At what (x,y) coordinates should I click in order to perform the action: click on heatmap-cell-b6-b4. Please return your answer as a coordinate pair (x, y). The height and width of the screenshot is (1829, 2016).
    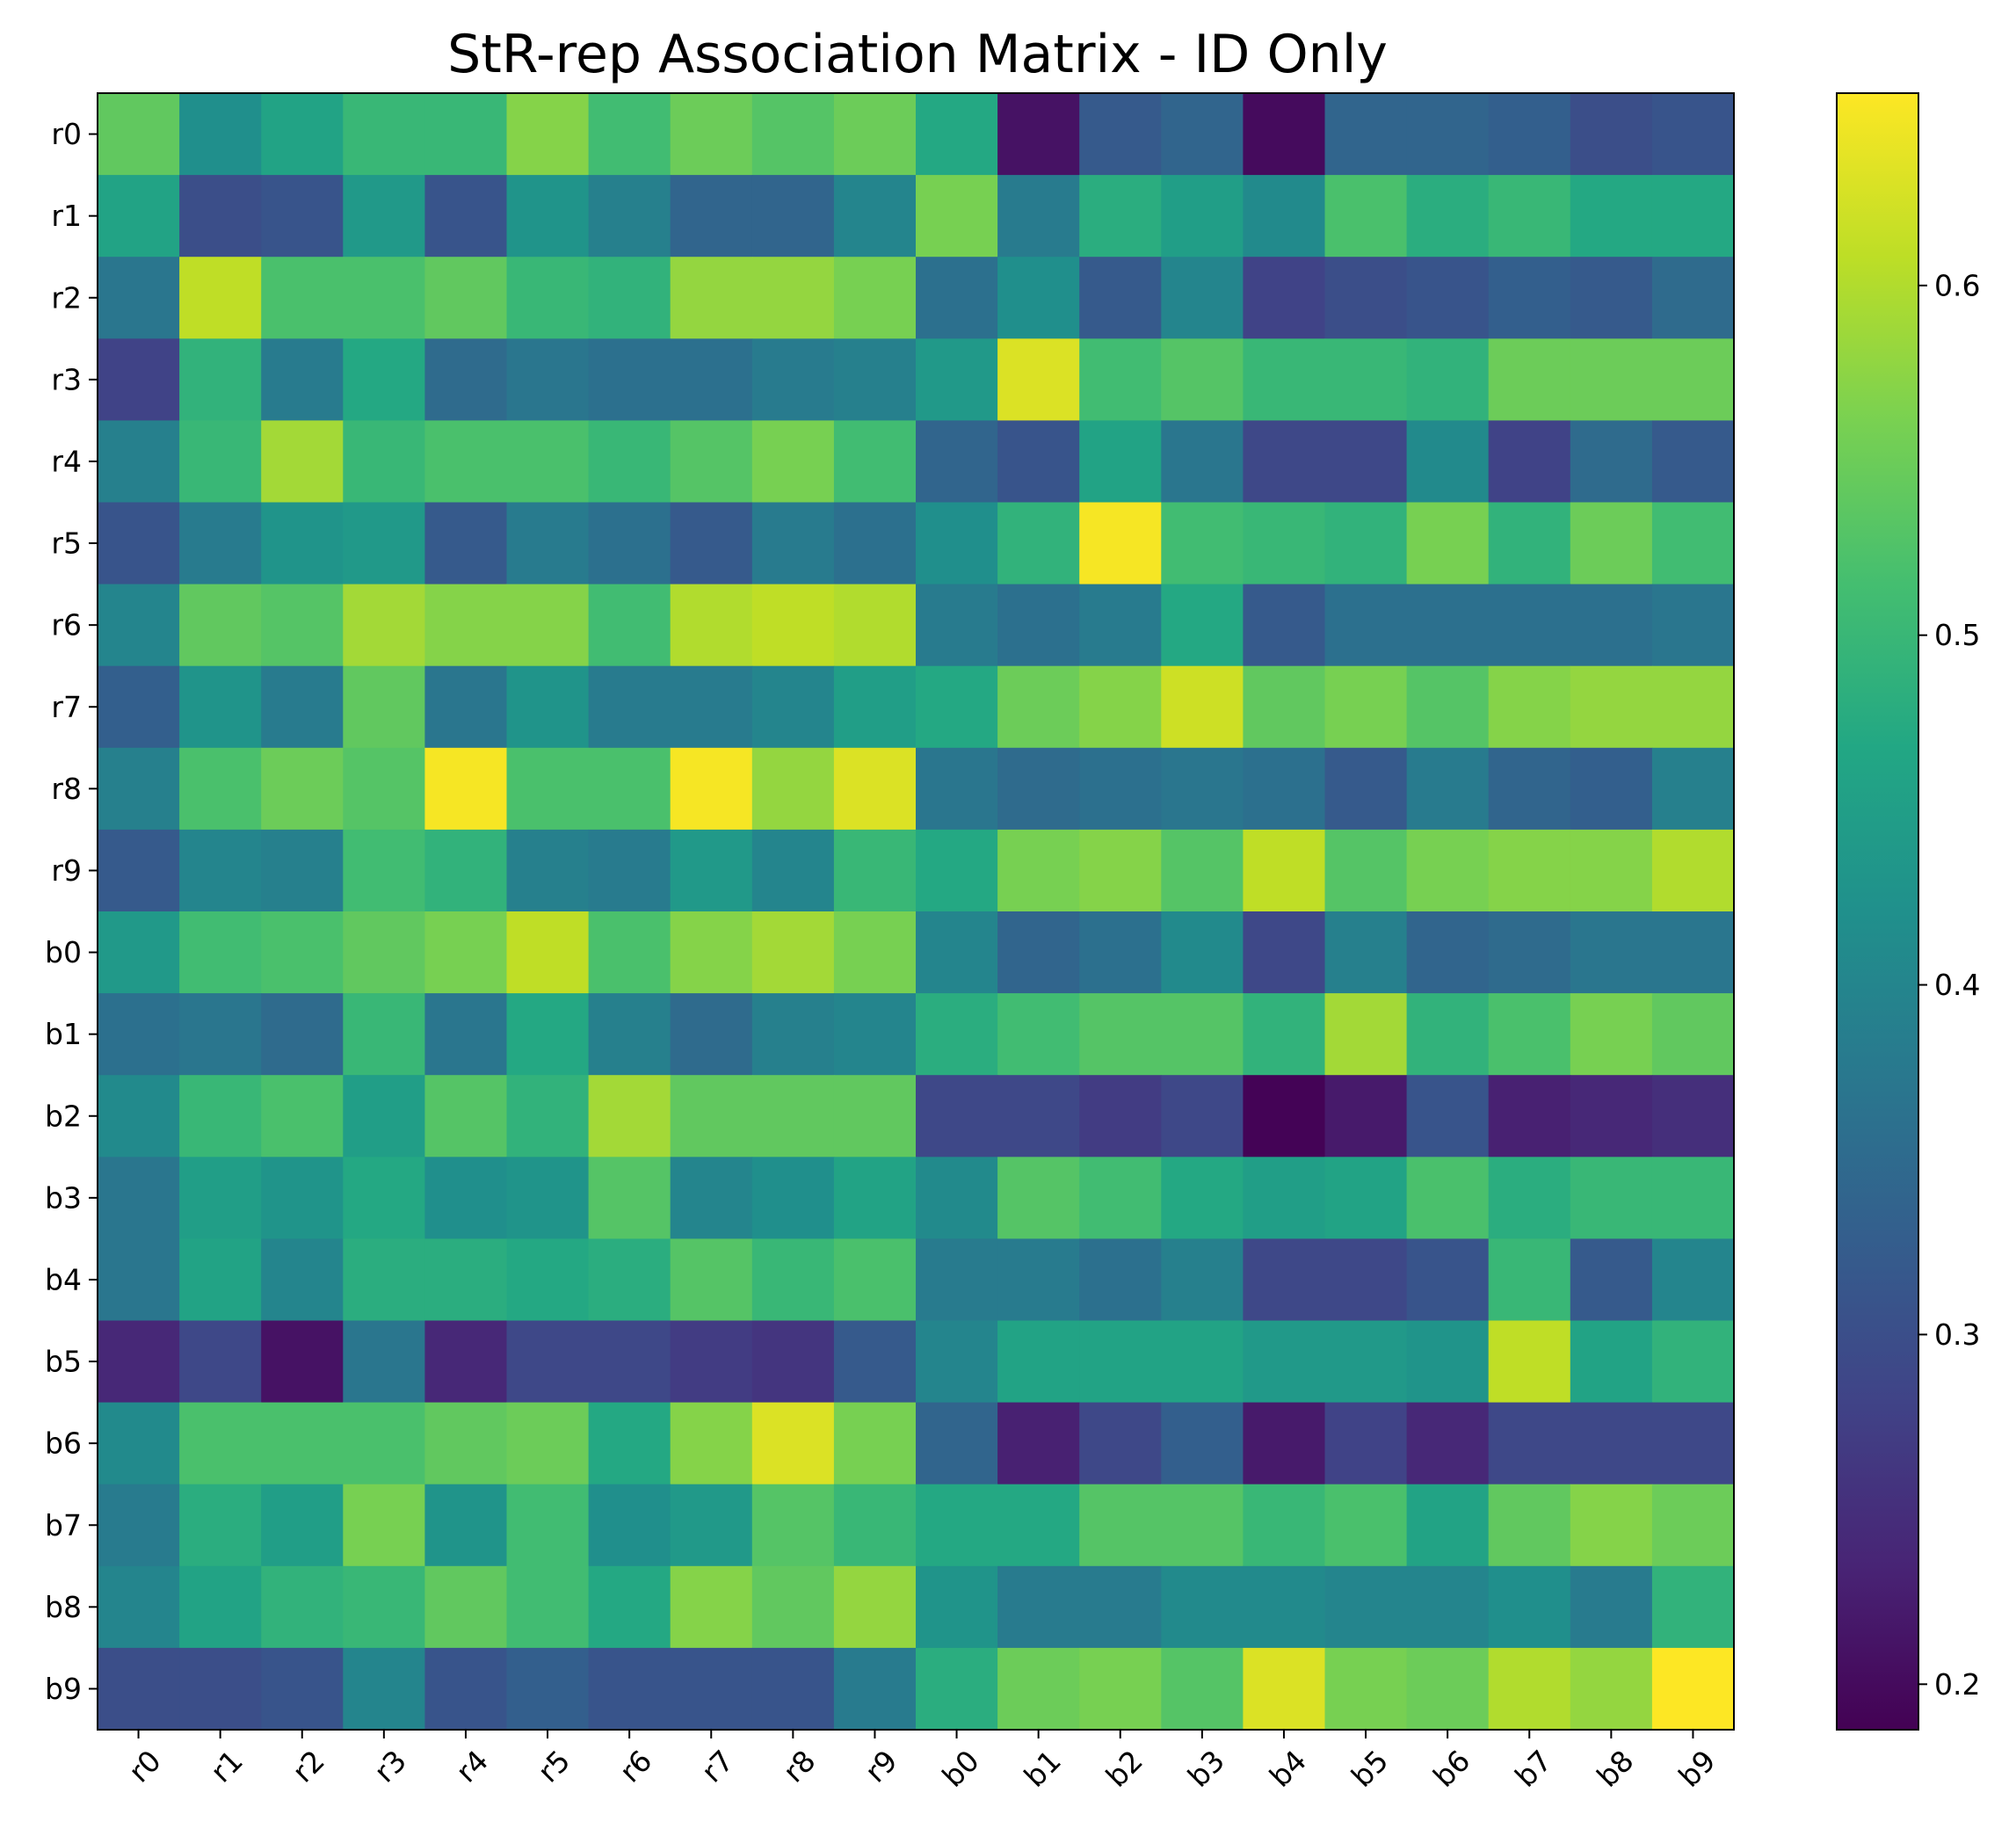
    Looking at the image, I should click on (1284, 1443).